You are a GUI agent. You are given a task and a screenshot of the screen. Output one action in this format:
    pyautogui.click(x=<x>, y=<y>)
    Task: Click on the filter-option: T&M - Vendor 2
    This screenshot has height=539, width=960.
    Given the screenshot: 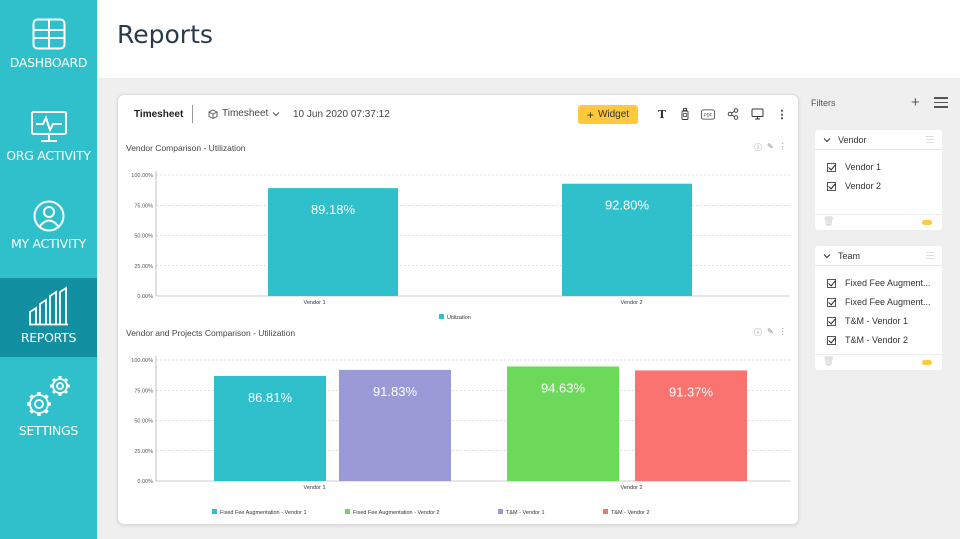 What is the action you would take?
    pyautogui.click(x=867, y=340)
    